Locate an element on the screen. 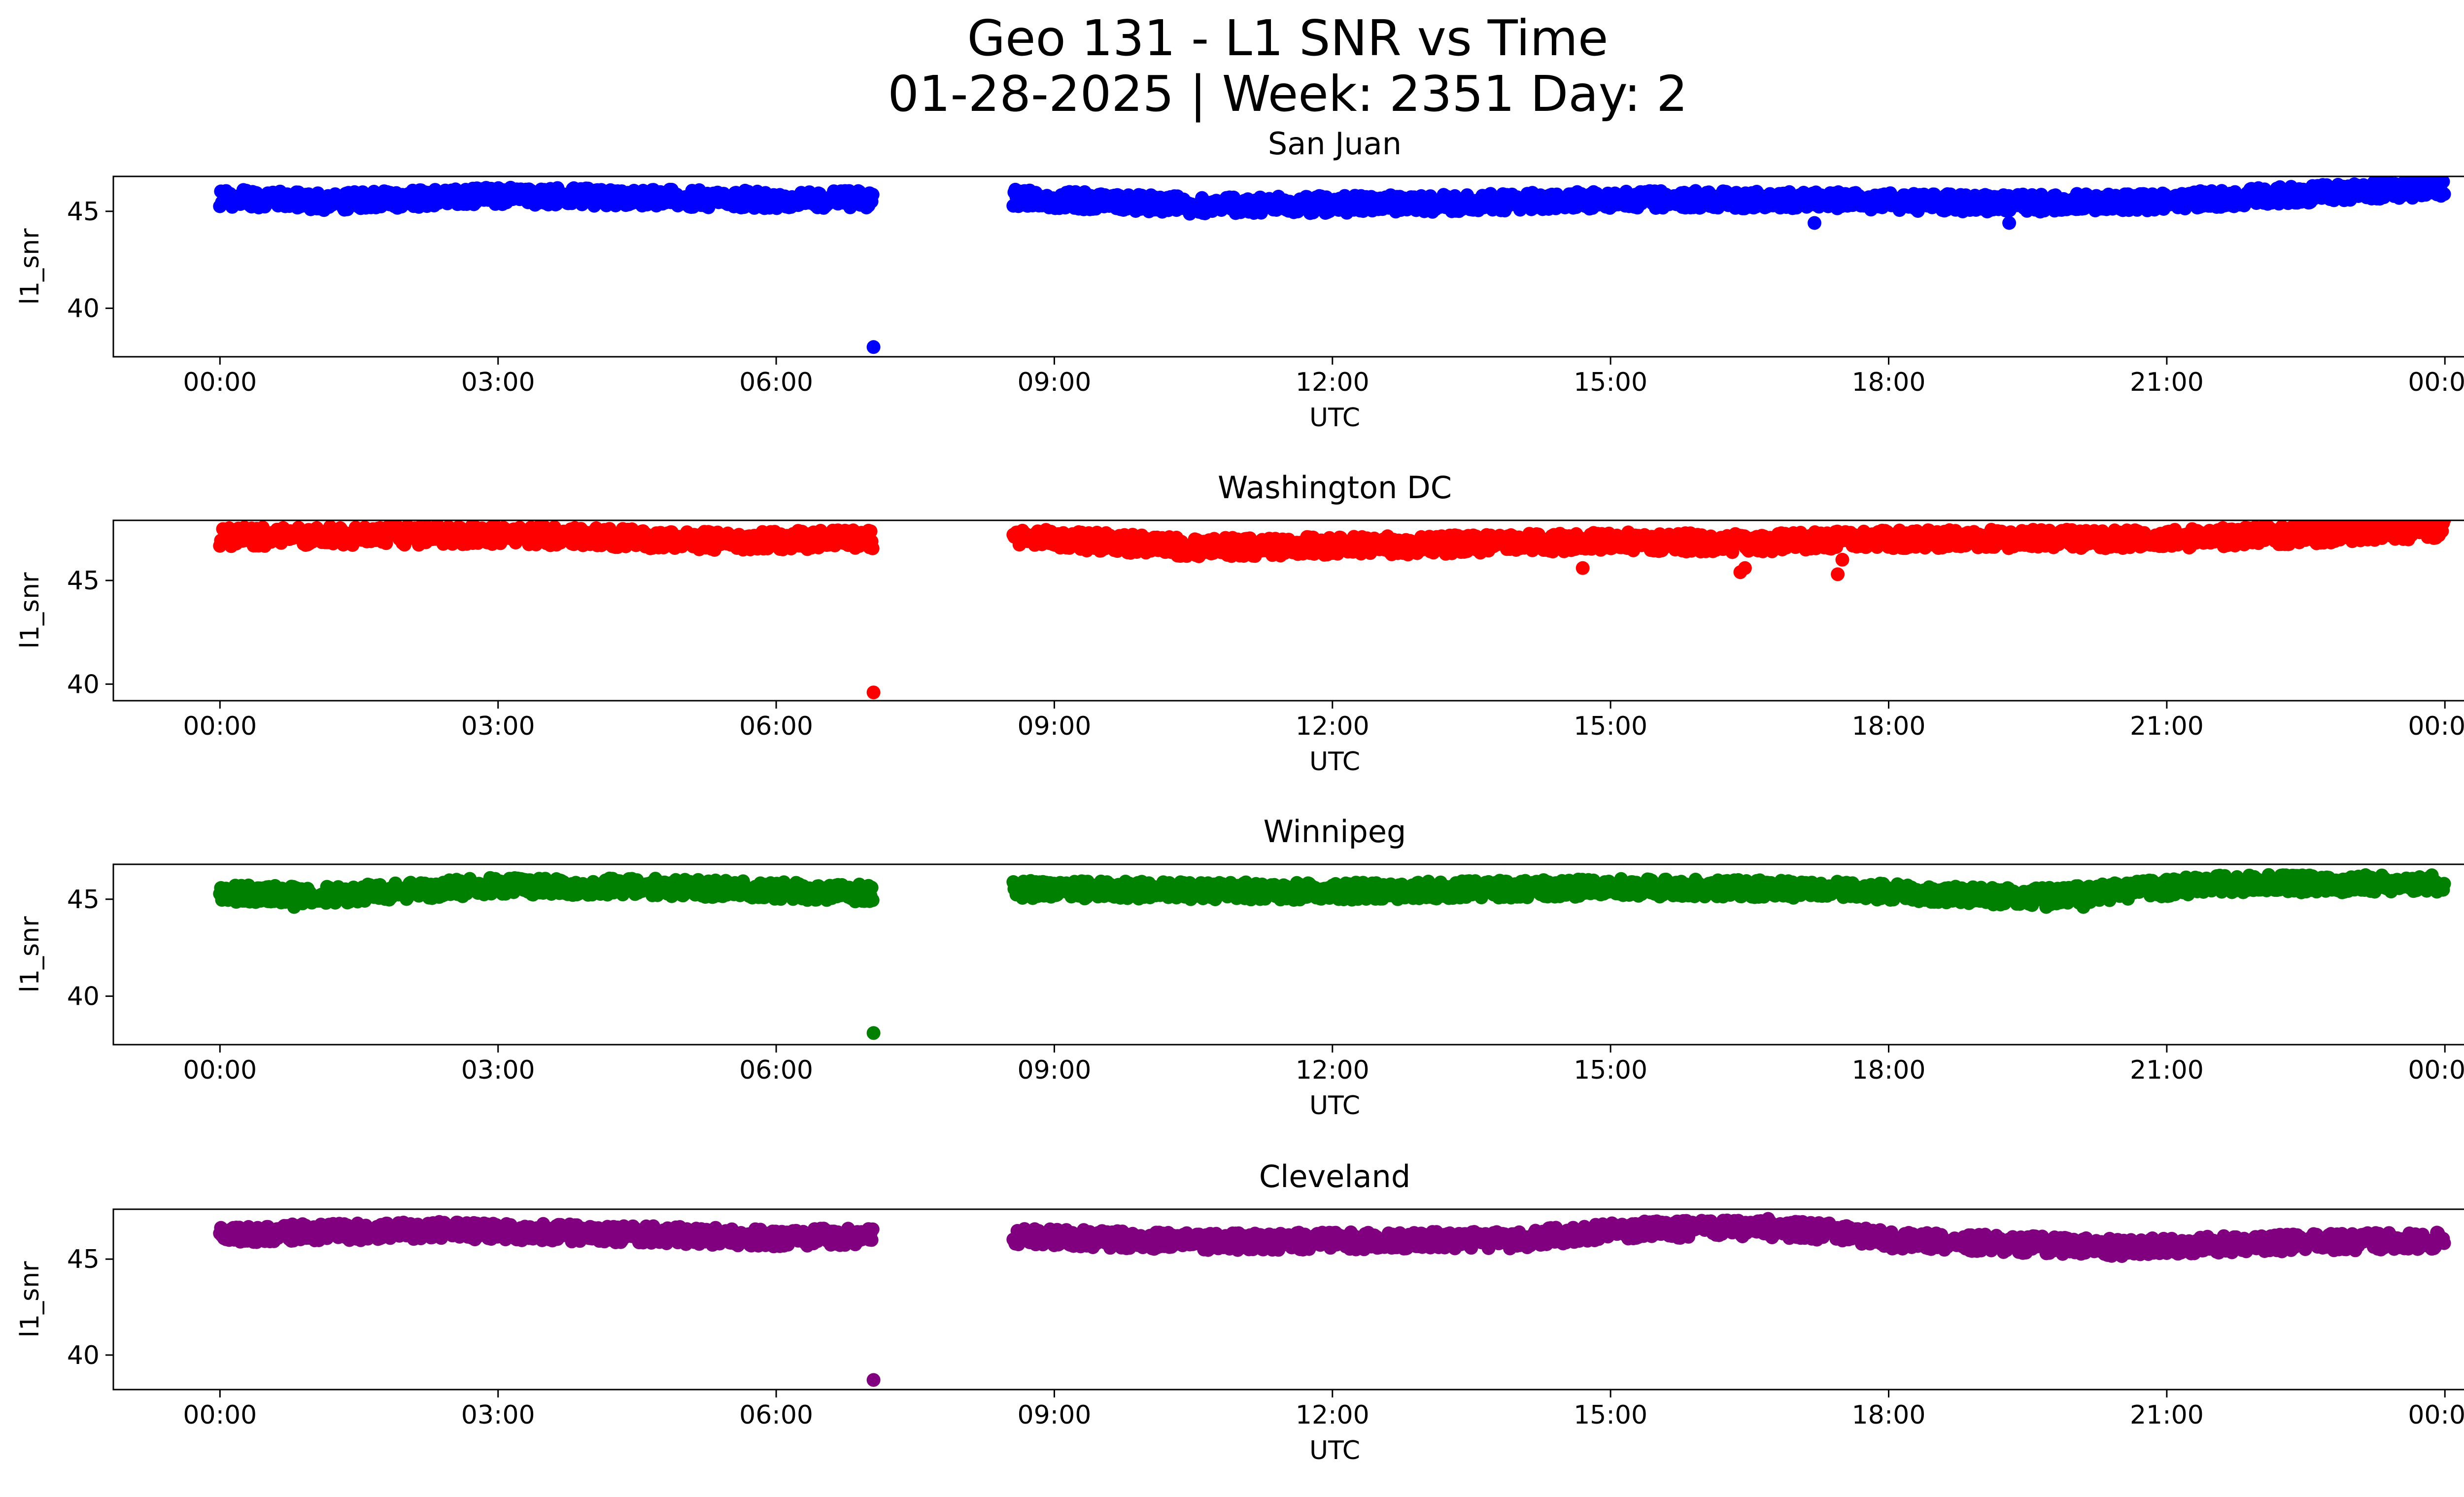 The image size is (2464, 1497). chart-subtitle: 01-28-2025 | Week: 2351 Day: 2 is located at coordinates (1287, 94).